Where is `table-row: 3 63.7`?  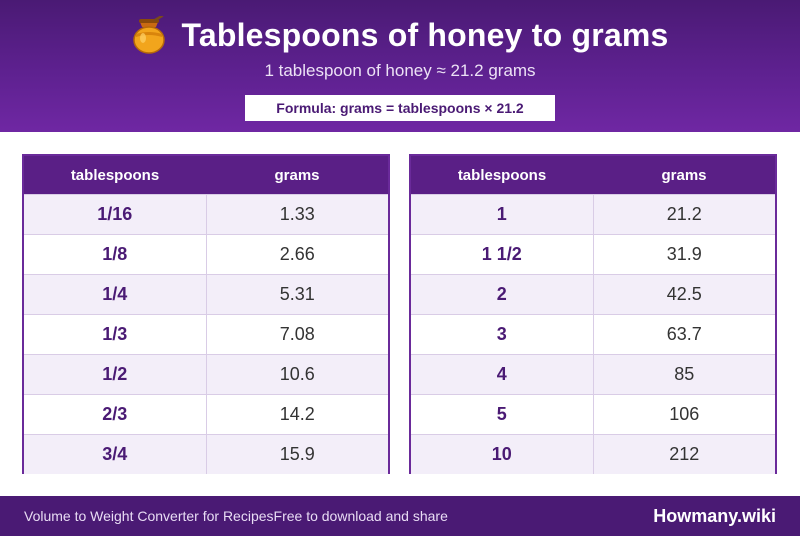
table-row: 3 63.7 is located at coordinates (593, 334).